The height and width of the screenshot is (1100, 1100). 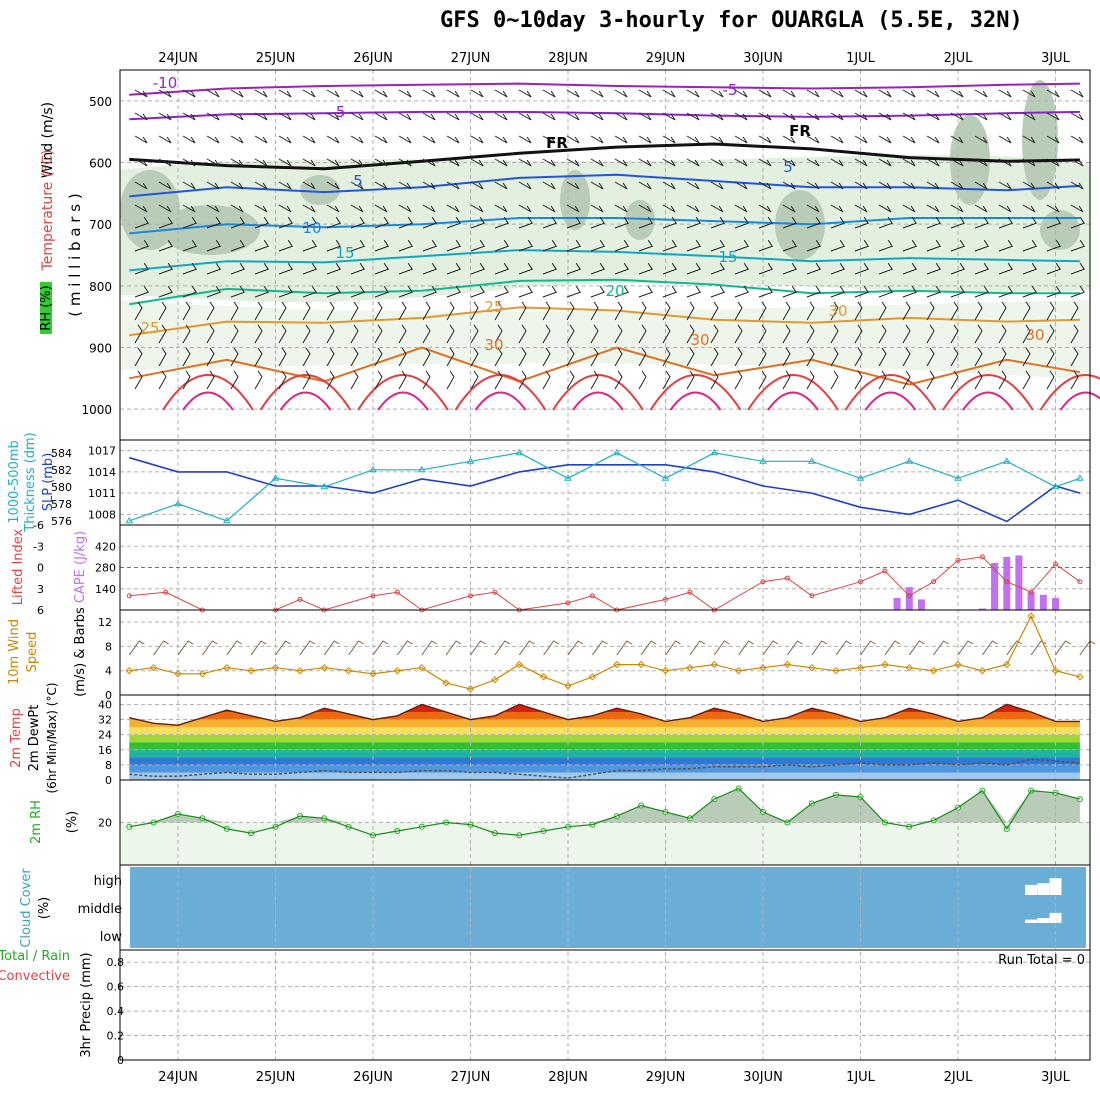 I want to click on temp-contour--5, so click(x=604, y=115).